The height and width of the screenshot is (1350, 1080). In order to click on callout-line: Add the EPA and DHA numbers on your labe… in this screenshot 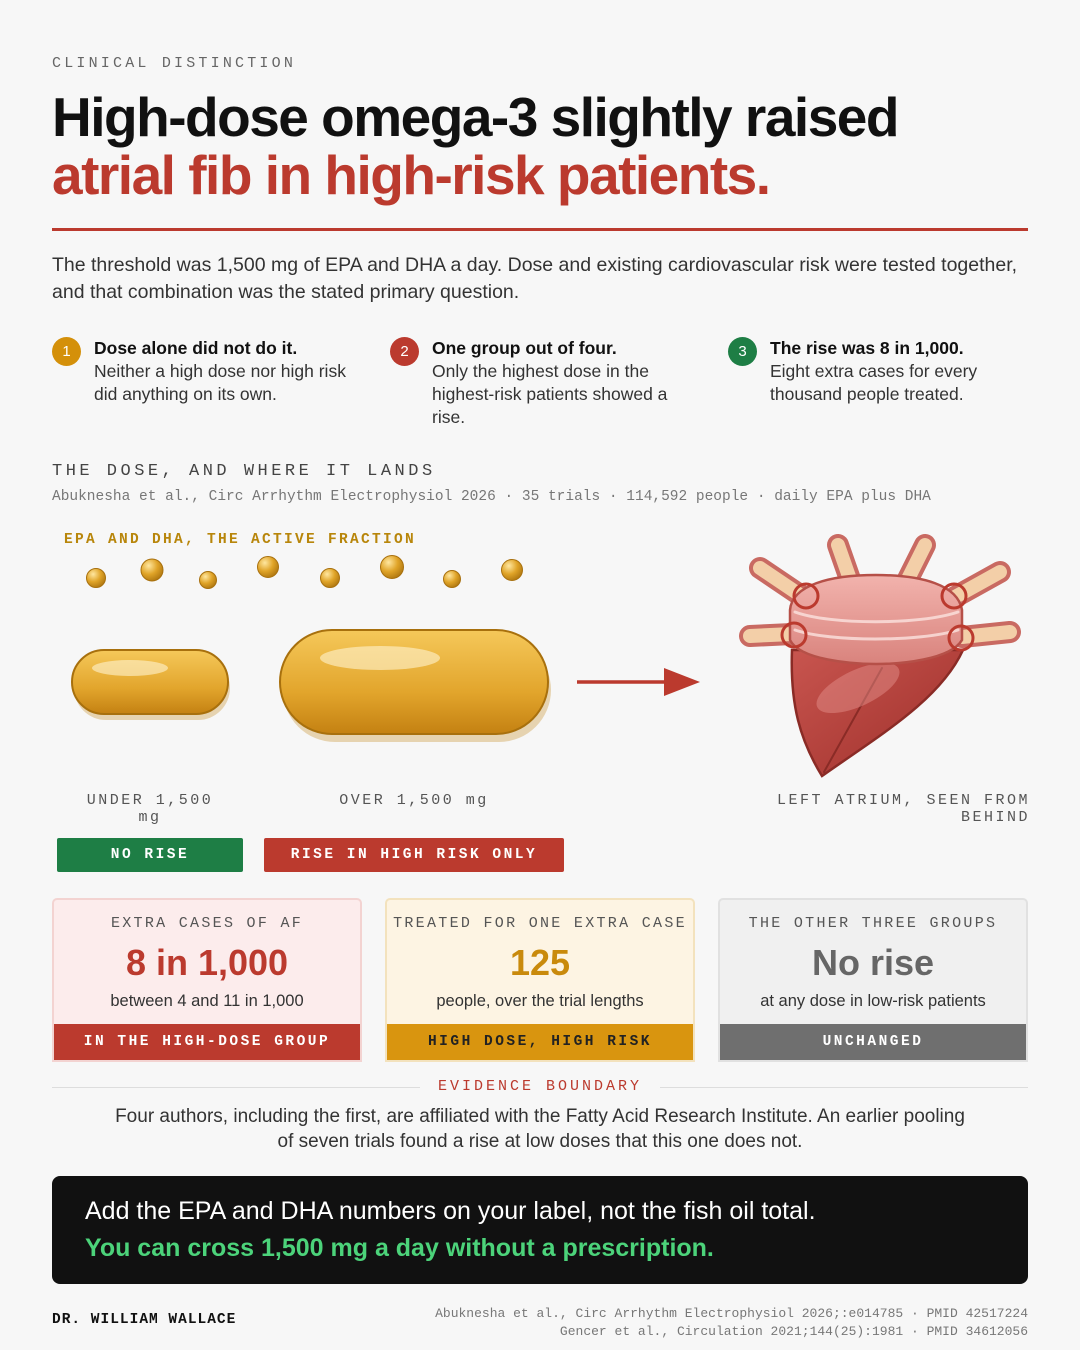, I will do `click(450, 1211)`.